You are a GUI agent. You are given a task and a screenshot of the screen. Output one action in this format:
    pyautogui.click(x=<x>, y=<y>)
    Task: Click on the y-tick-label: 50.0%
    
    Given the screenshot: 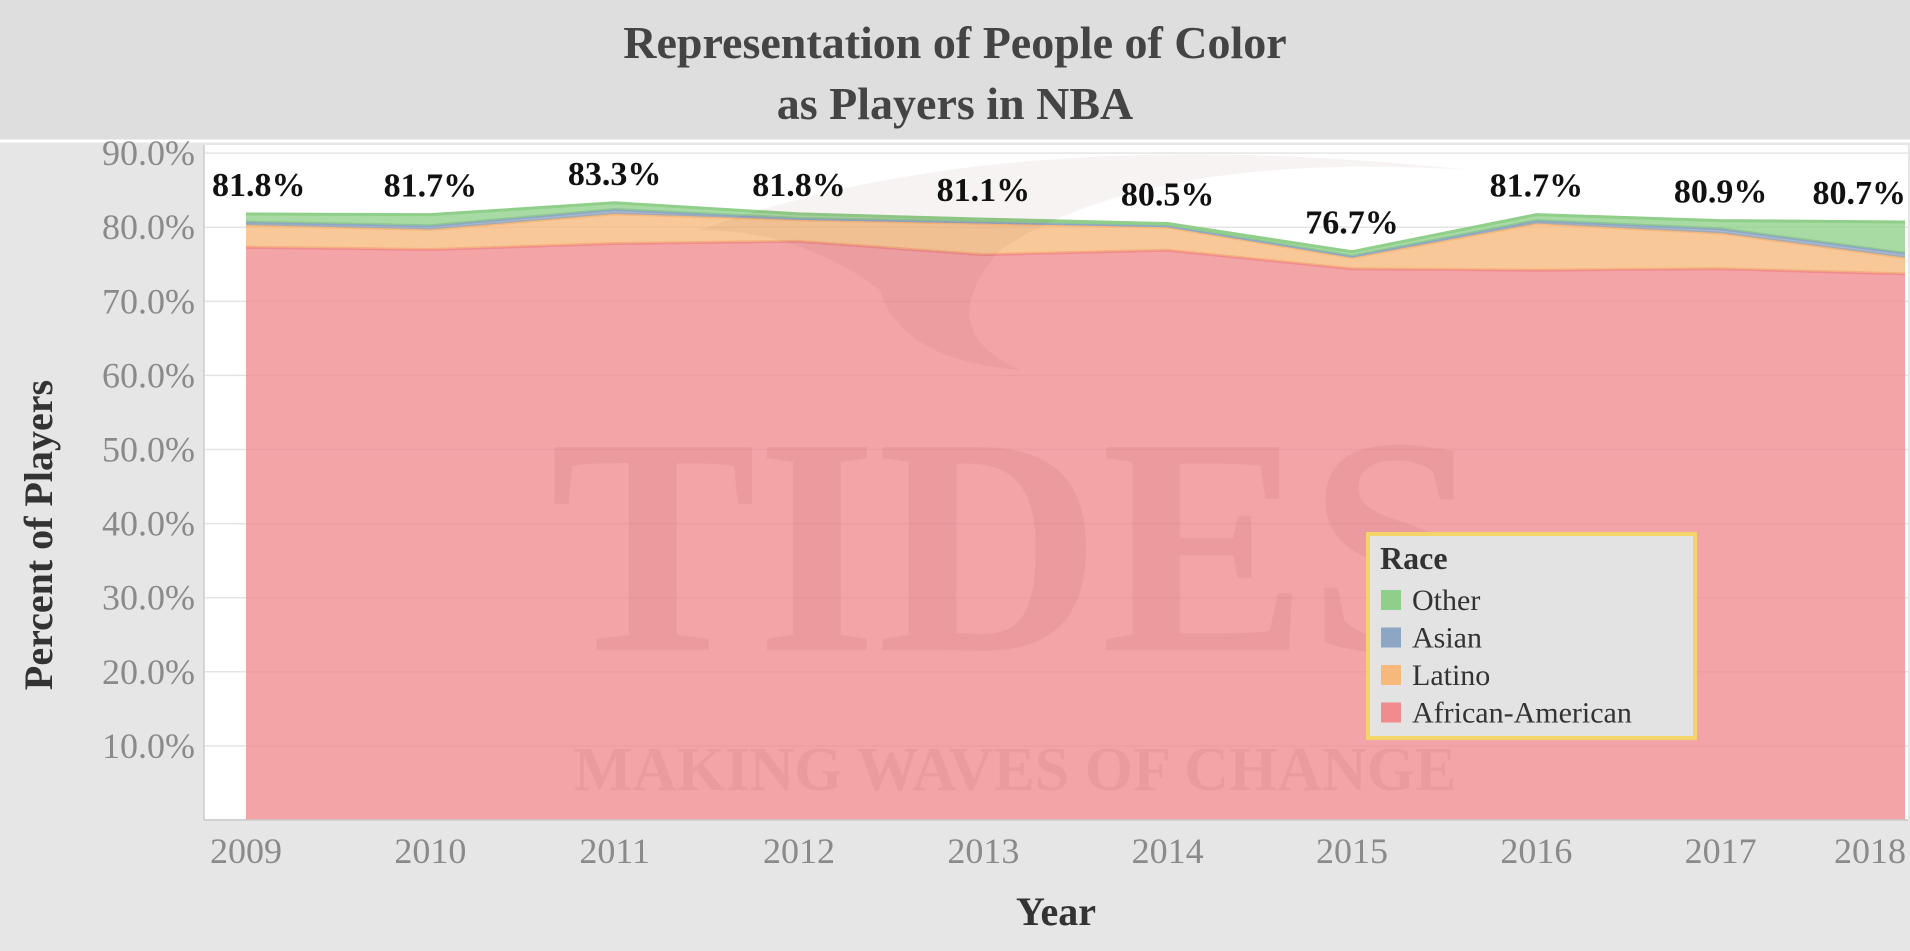 What is the action you would take?
    pyautogui.click(x=148, y=450)
    